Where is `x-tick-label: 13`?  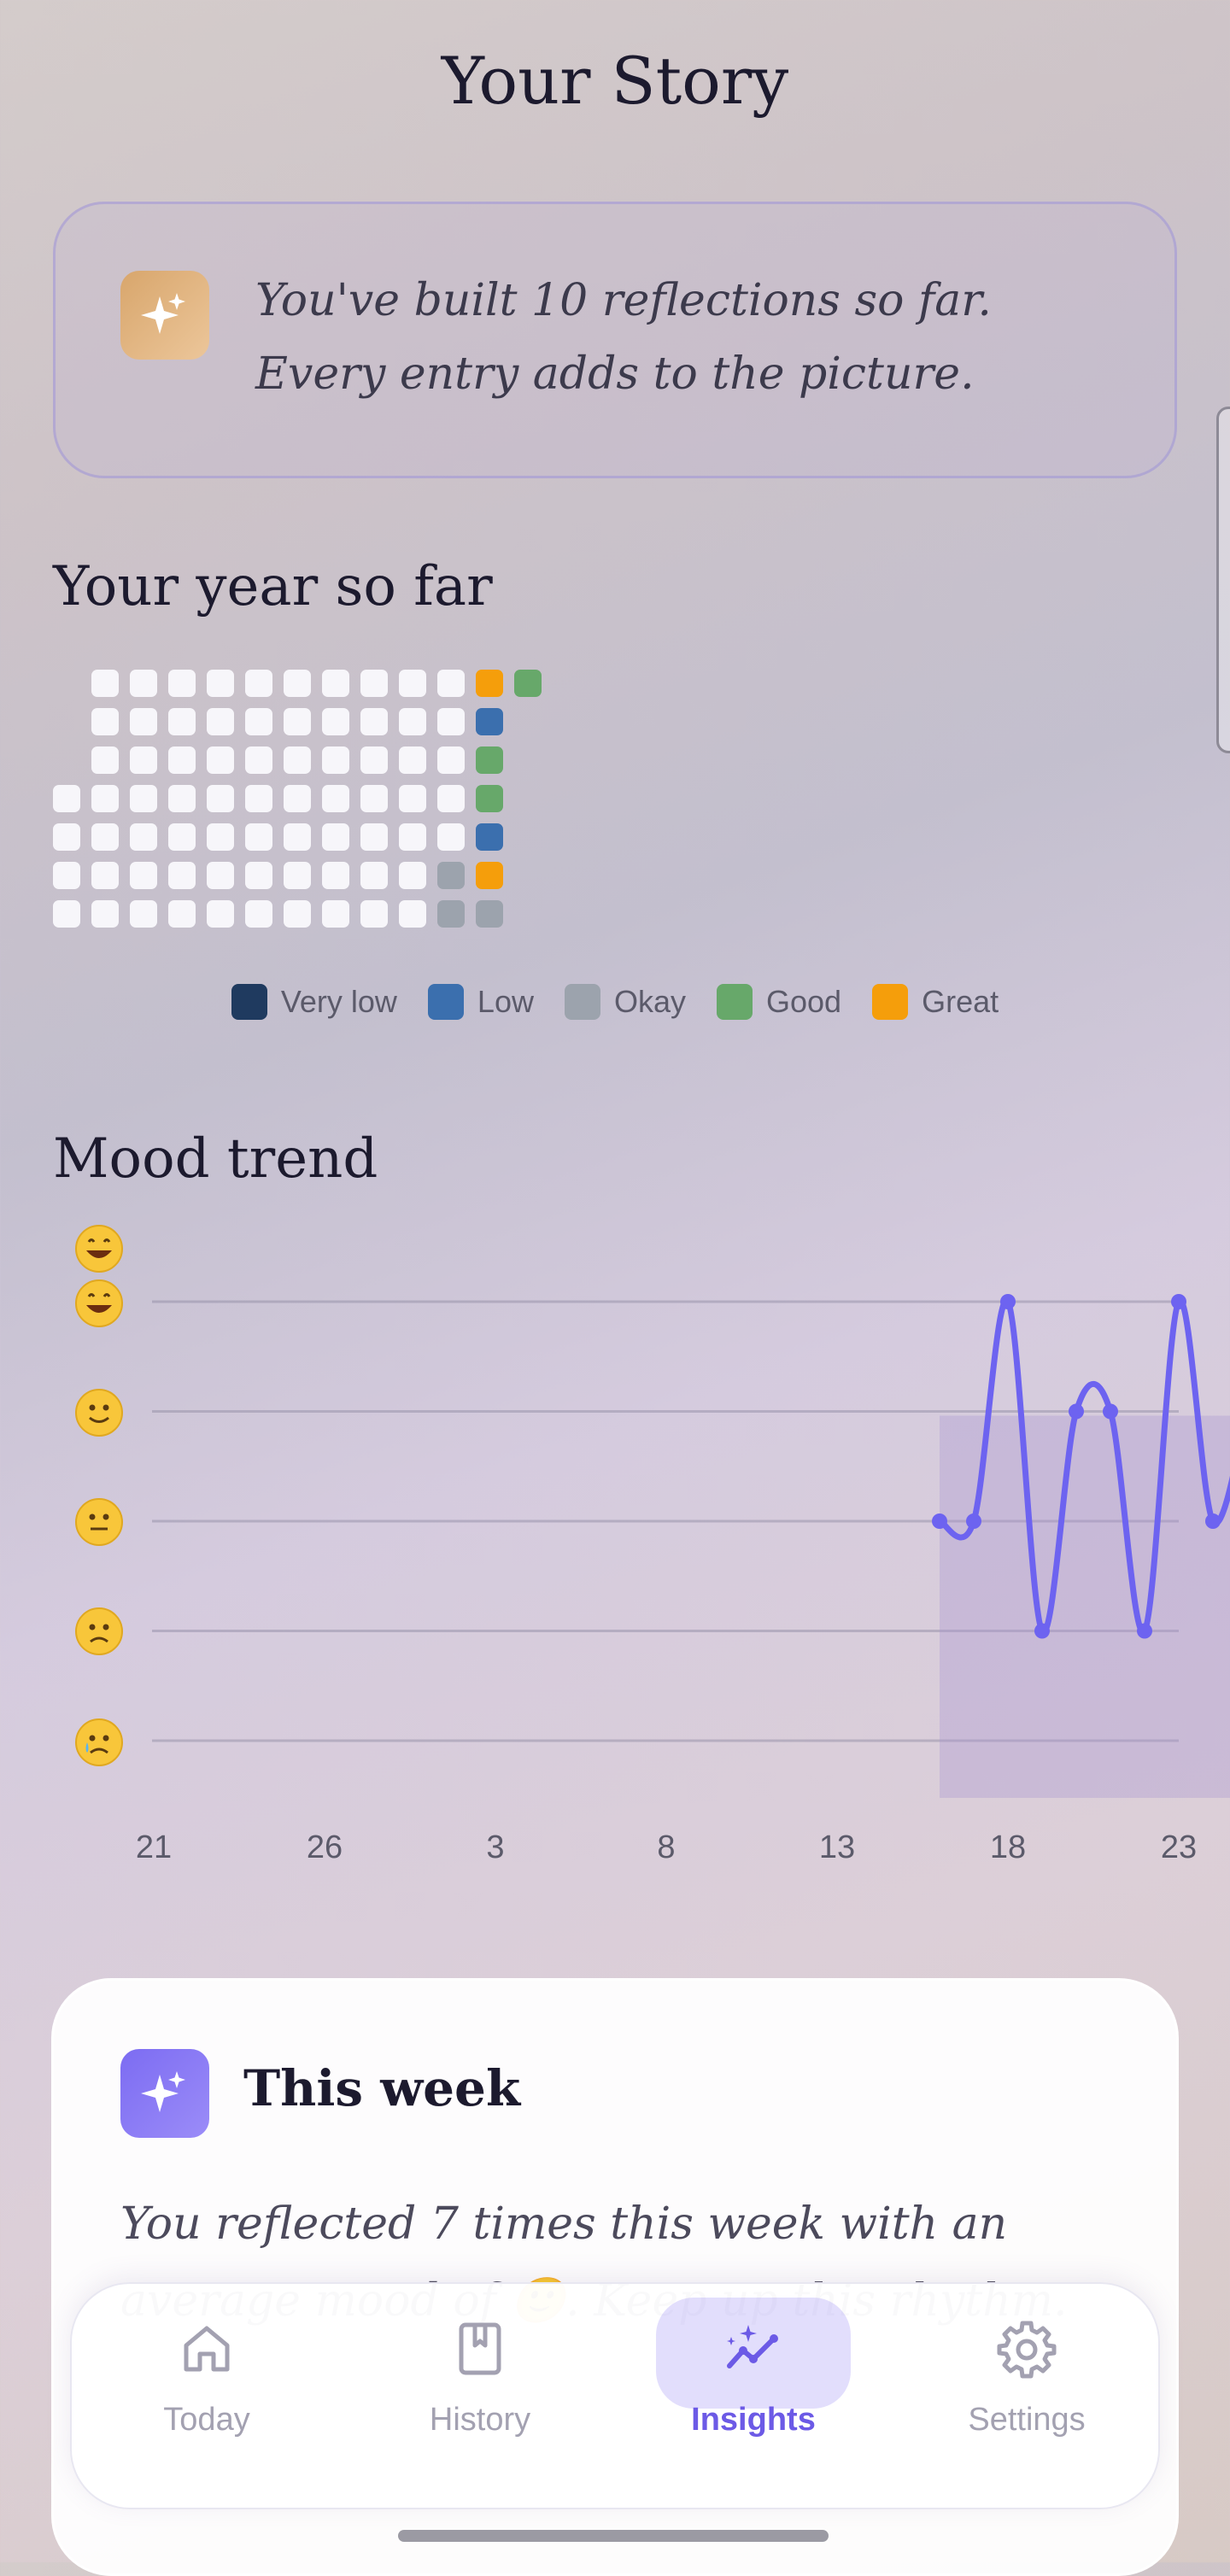
x-tick-label: 13 is located at coordinates (837, 1847).